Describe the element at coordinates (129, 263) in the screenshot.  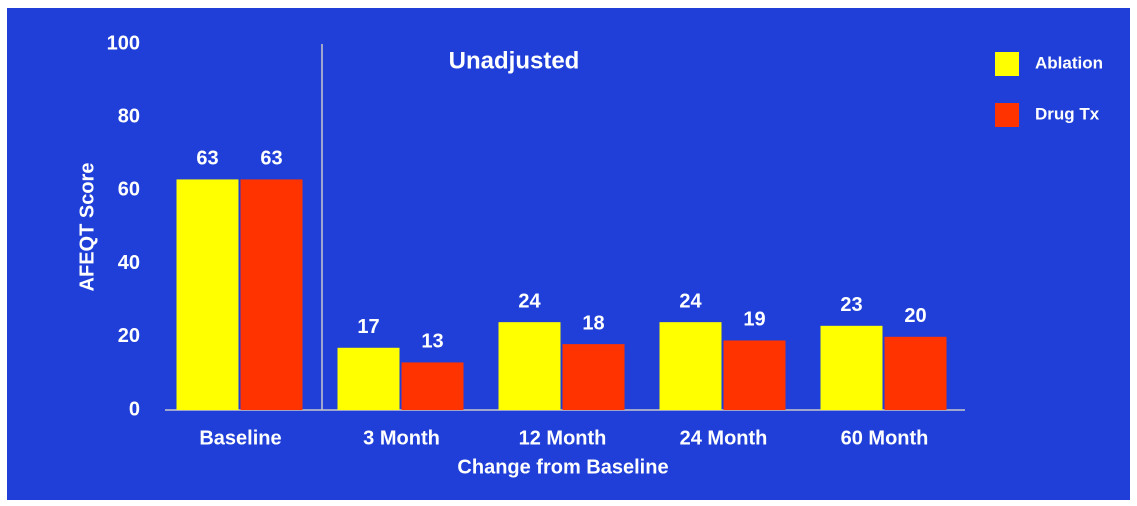
I see `y-tick-label: 40` at that location.